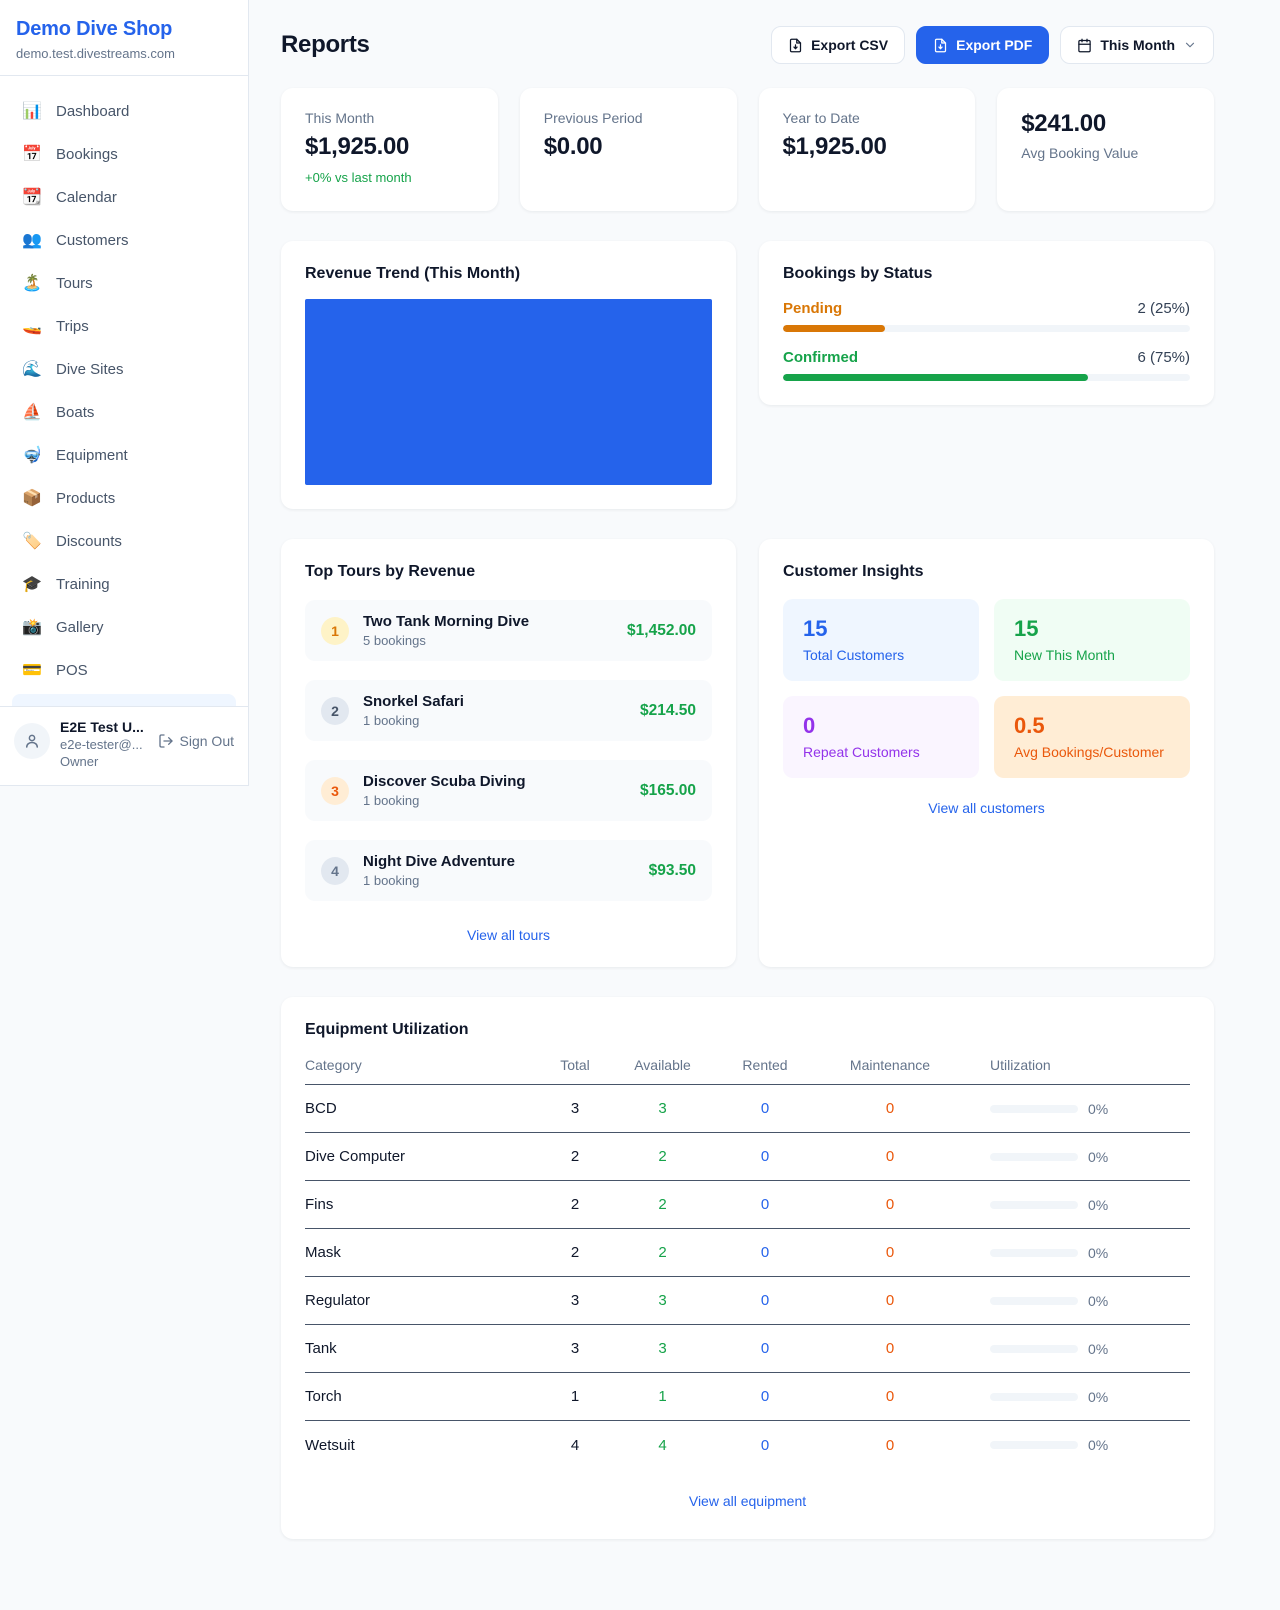  Describe the element at coordinates (124, 670) in the screenshot. I see `sidebar-item-pos: 💳 POS` at that location.